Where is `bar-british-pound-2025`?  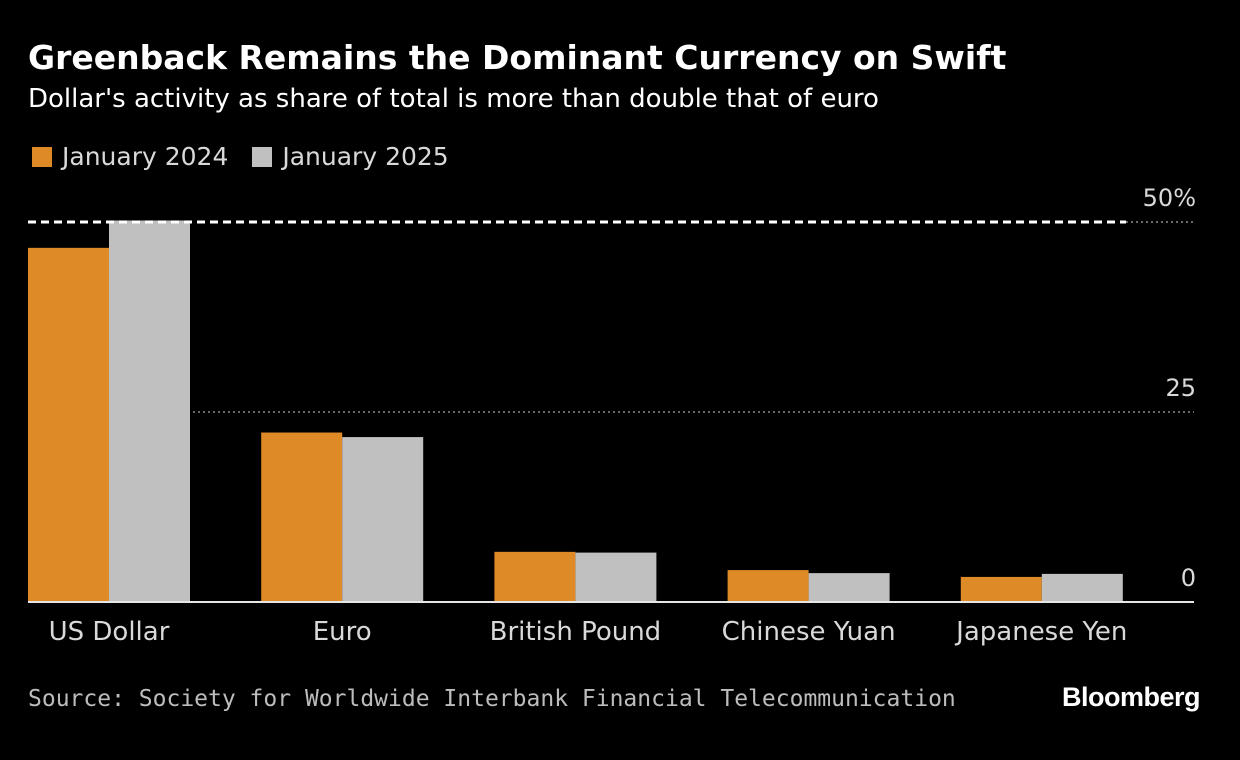 bar-british-pound-2025 is located at coordinates (616, 577).